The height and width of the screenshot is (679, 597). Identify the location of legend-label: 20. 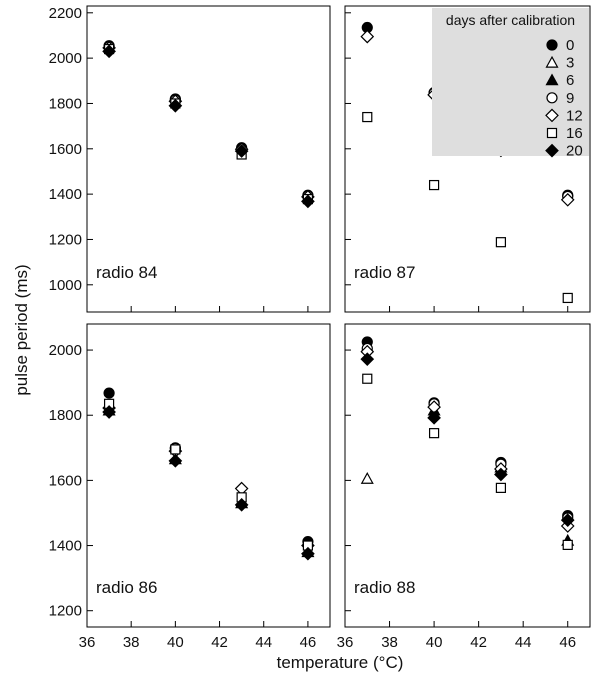
(574, 151).